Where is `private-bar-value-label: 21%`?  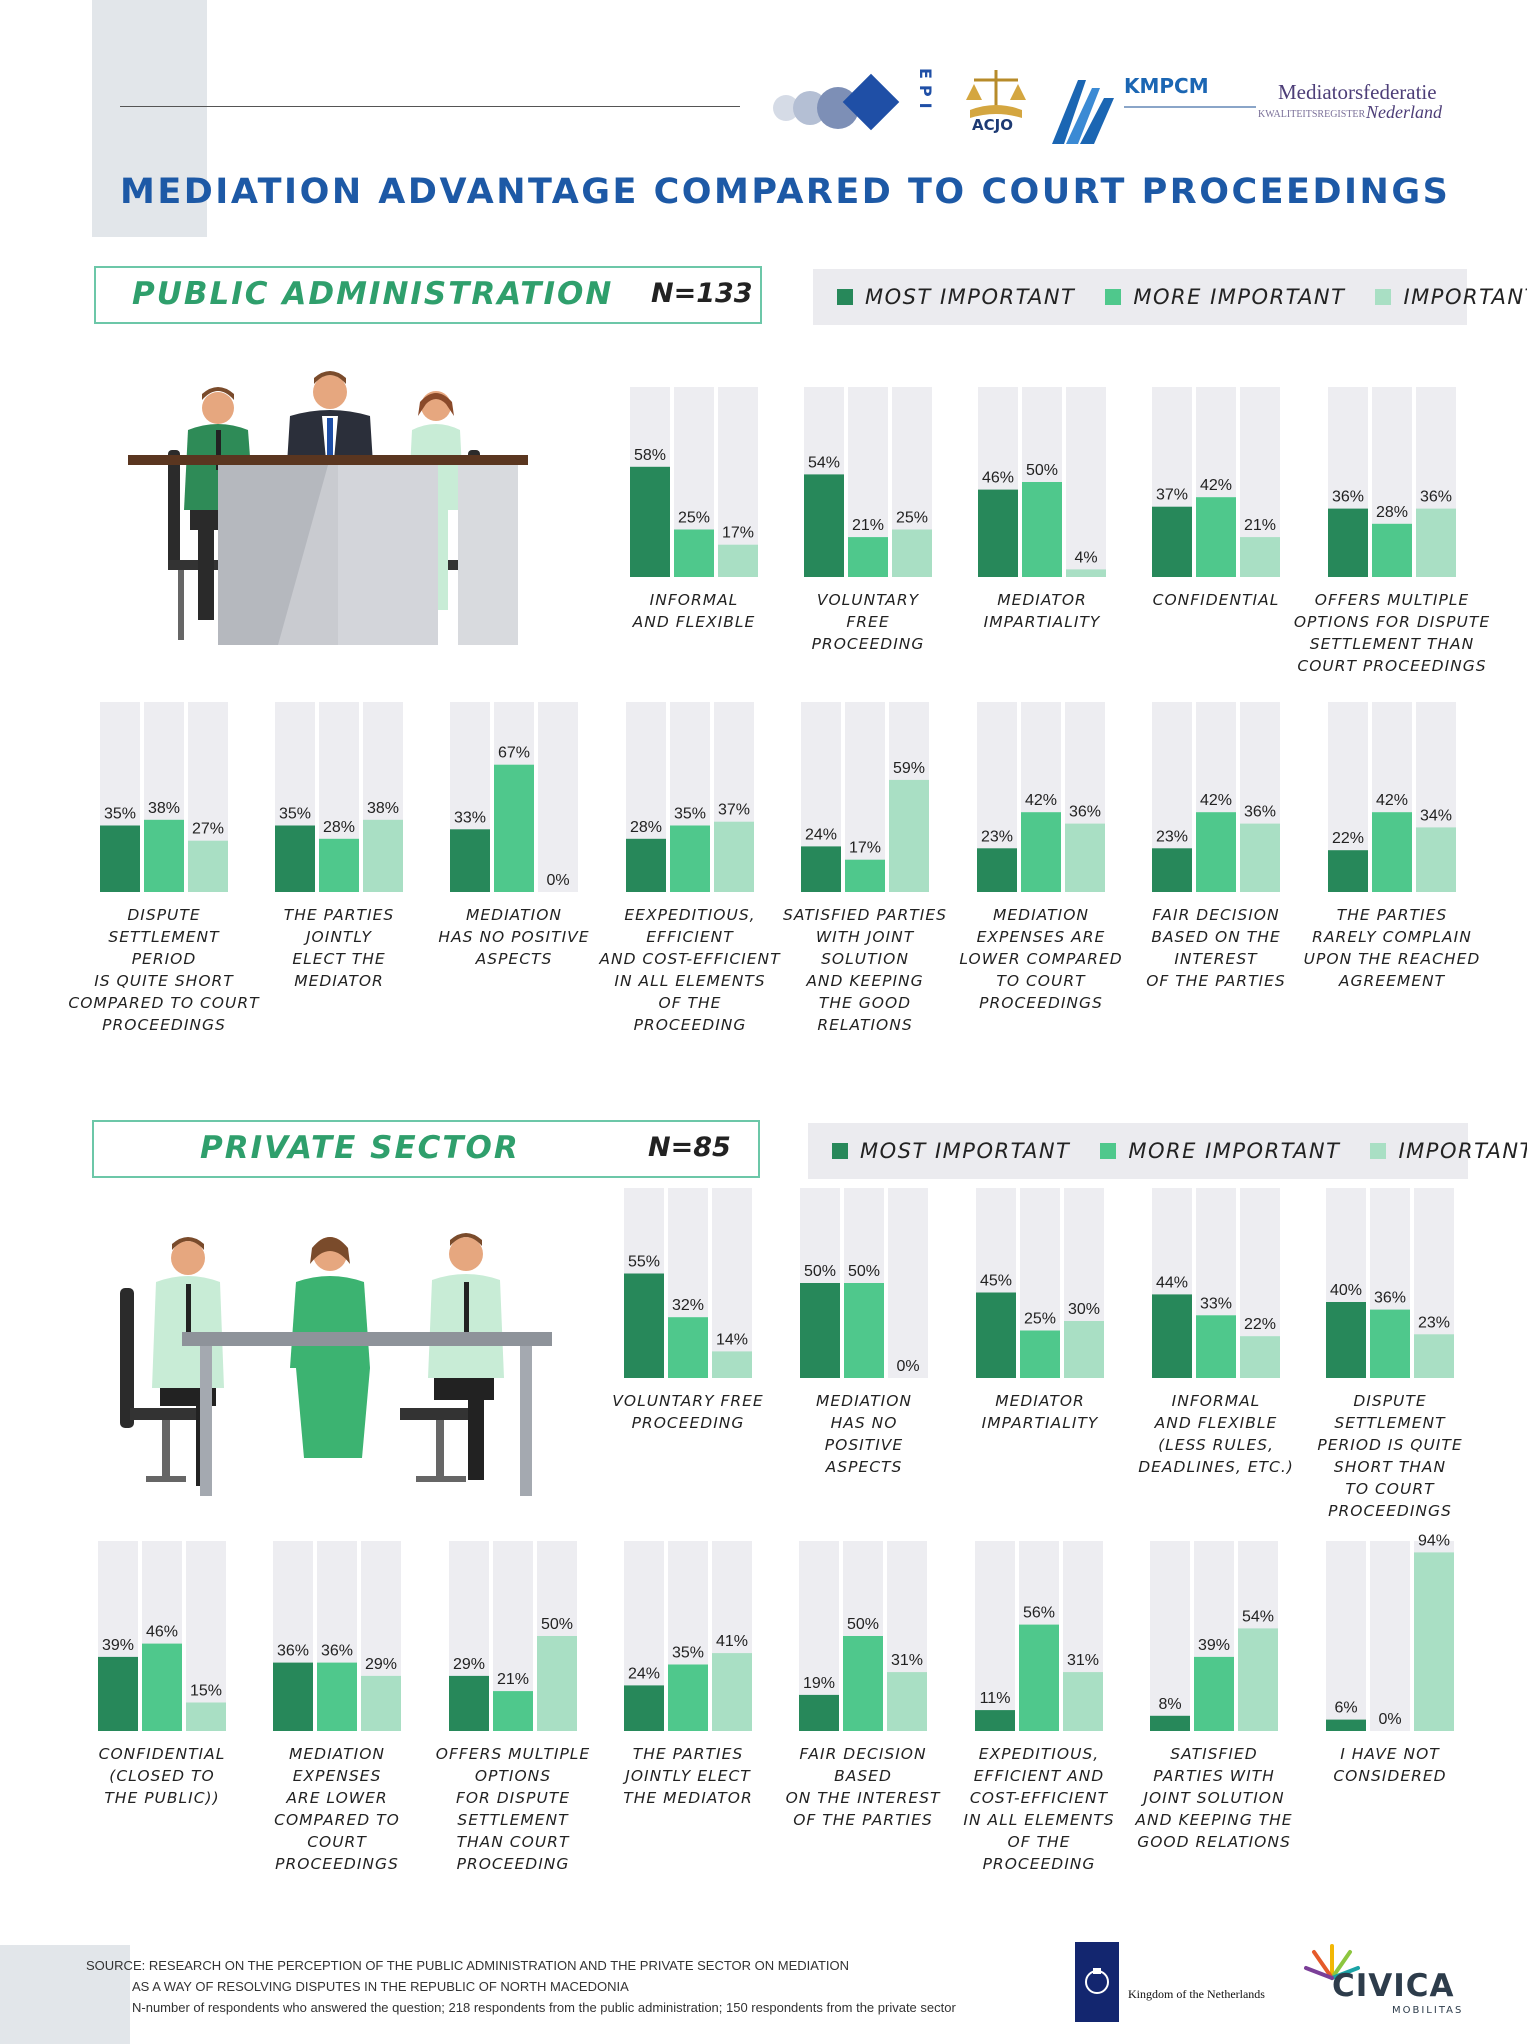 private-bar-value-label: 21% is located at coordinates (513, 1679).